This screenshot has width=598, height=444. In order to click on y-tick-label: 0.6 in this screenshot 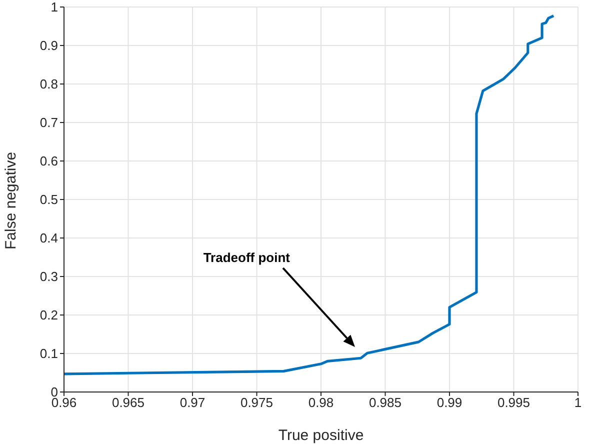, I will do `click(49, 161)`.